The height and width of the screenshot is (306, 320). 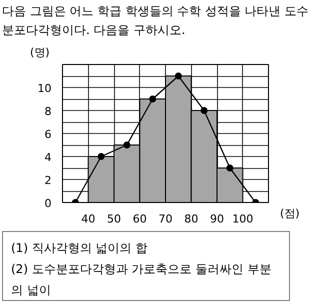 What do you see at coordinates (40, 53) in the screenshot?
I see `y-axis-title: (명)` at bounding box center [40, 53].